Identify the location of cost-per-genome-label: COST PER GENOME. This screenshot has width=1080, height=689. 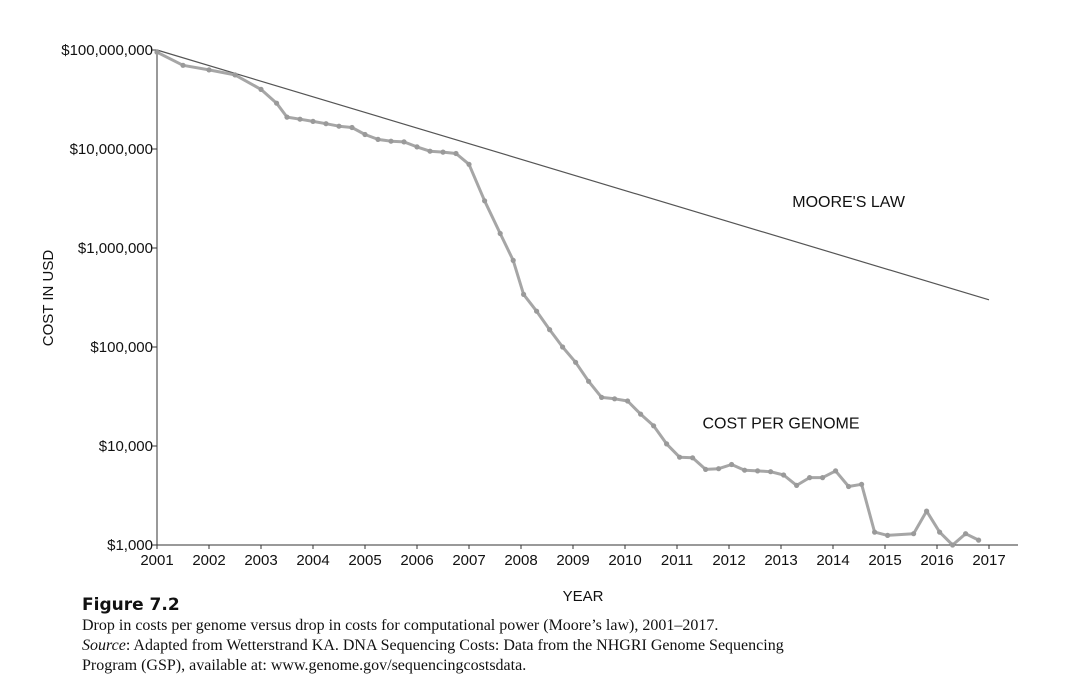
(780, 424).